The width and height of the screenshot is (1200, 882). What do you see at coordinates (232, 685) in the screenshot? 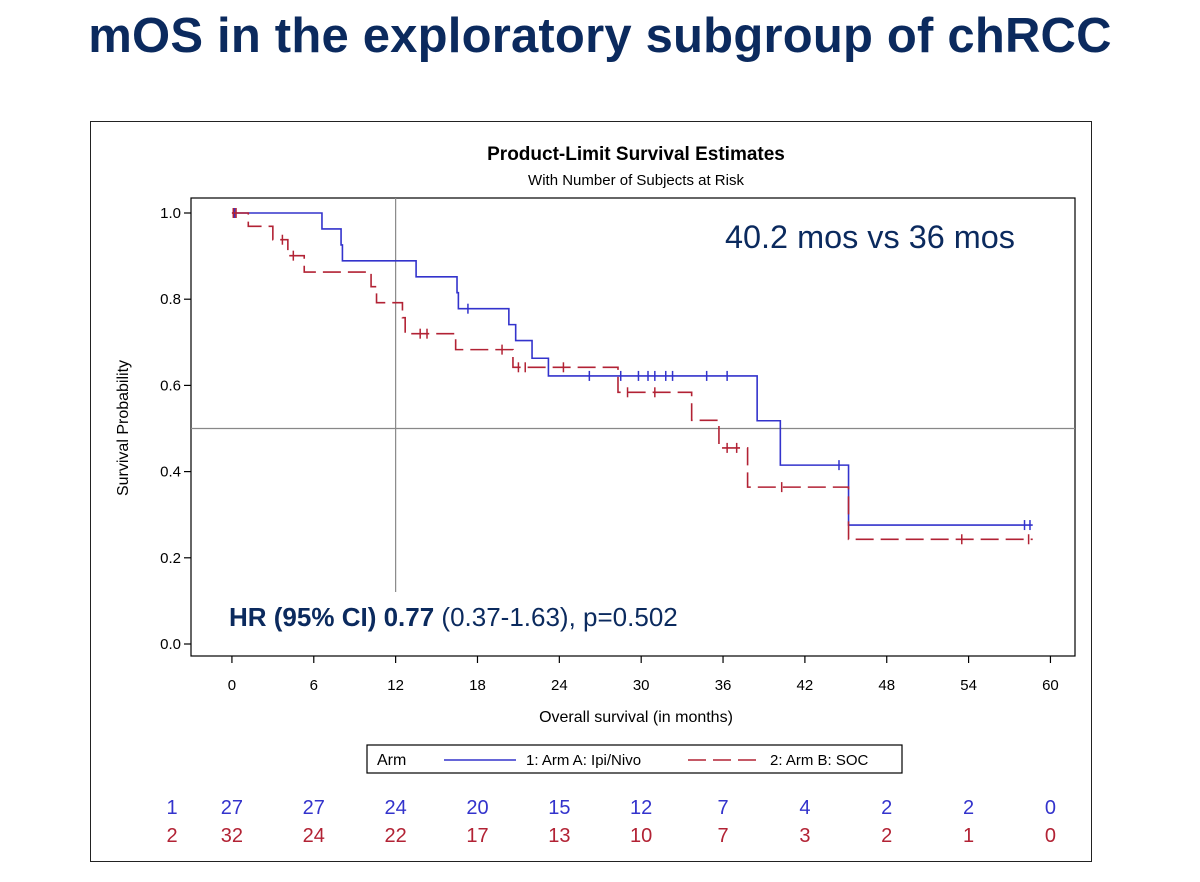
I see `x-tick-label: 0` at bounding box center [232, 685].